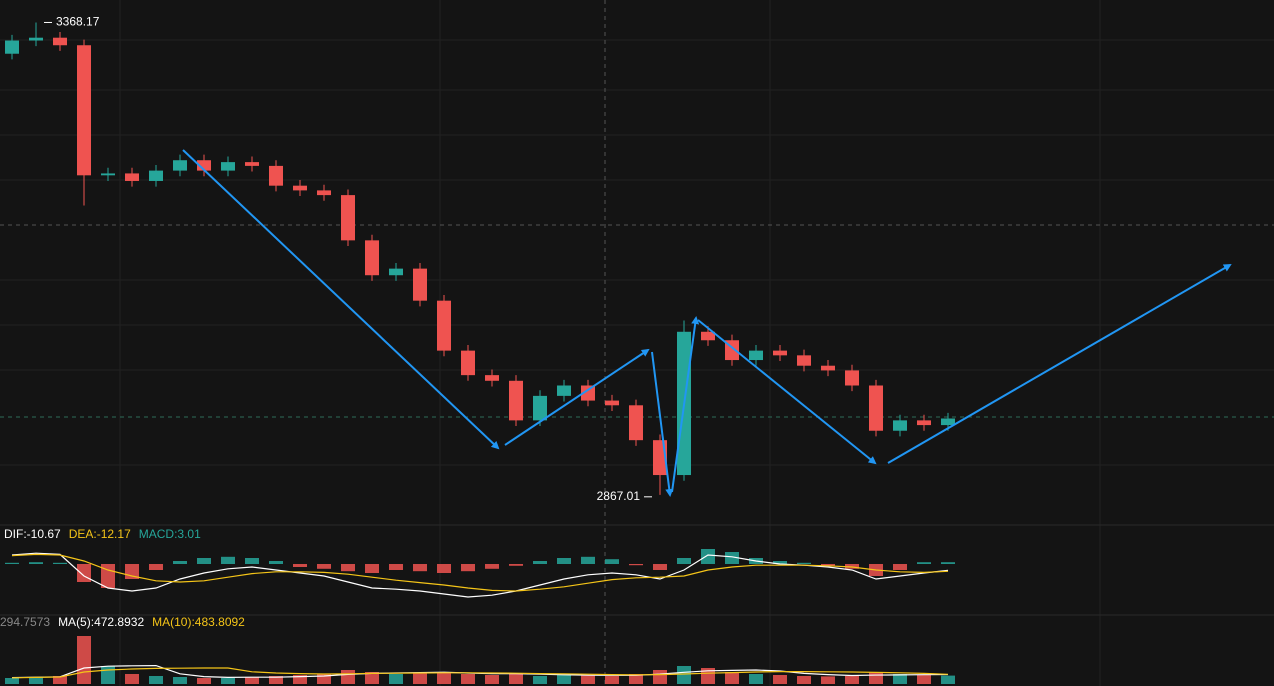 Image resolution: width=1274 pixels, height=686 pixels. What do you see at coordinates (170, 534) in the screenshot?
I see `legend-label: MACD:3.01` at bounding box center [170, 534].